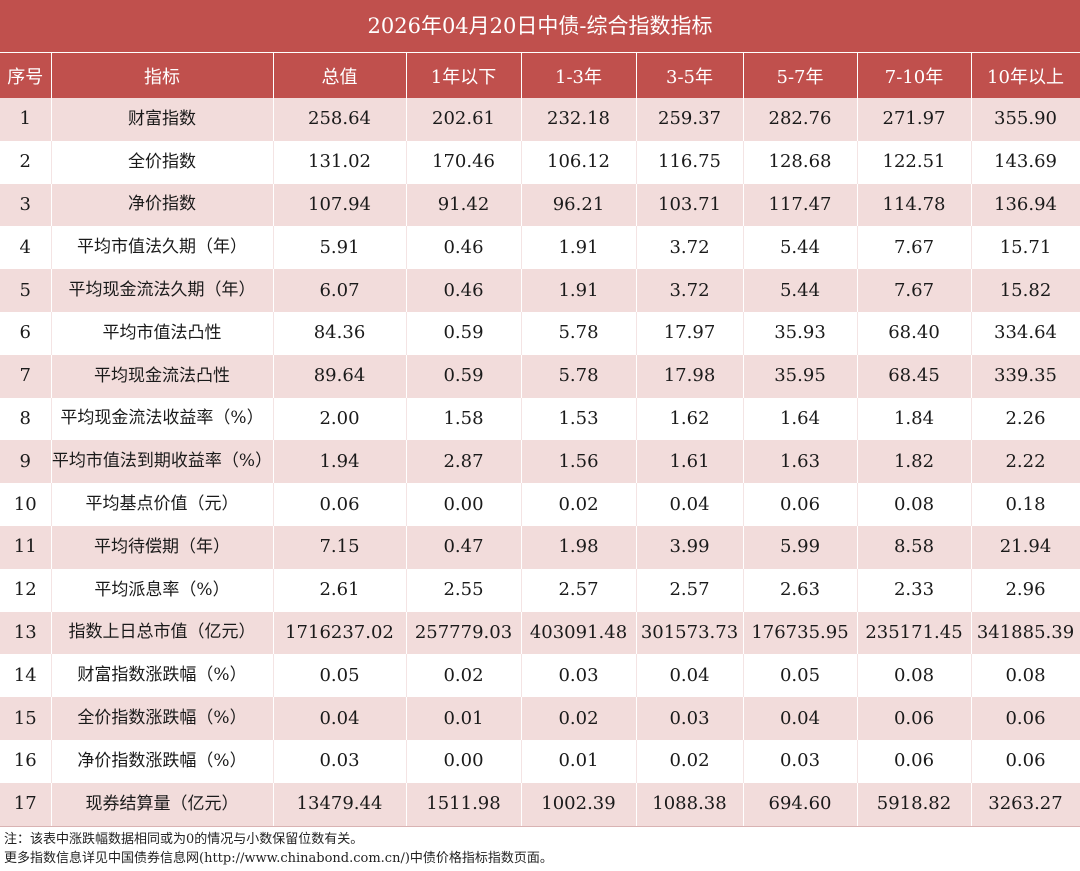  What do you see at coordinates (1025, 376) in the screenshot?
I see `value-cell: 339.35` at bounding box center [1025, 376].